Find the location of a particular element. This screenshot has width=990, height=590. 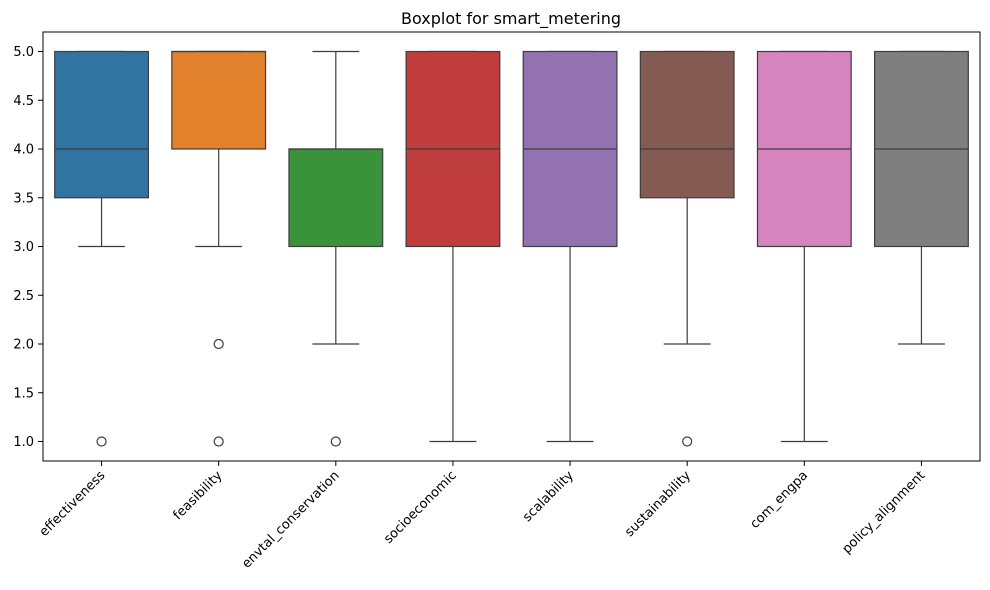

box-group-effectiveness is located at coordinates (102, 248).